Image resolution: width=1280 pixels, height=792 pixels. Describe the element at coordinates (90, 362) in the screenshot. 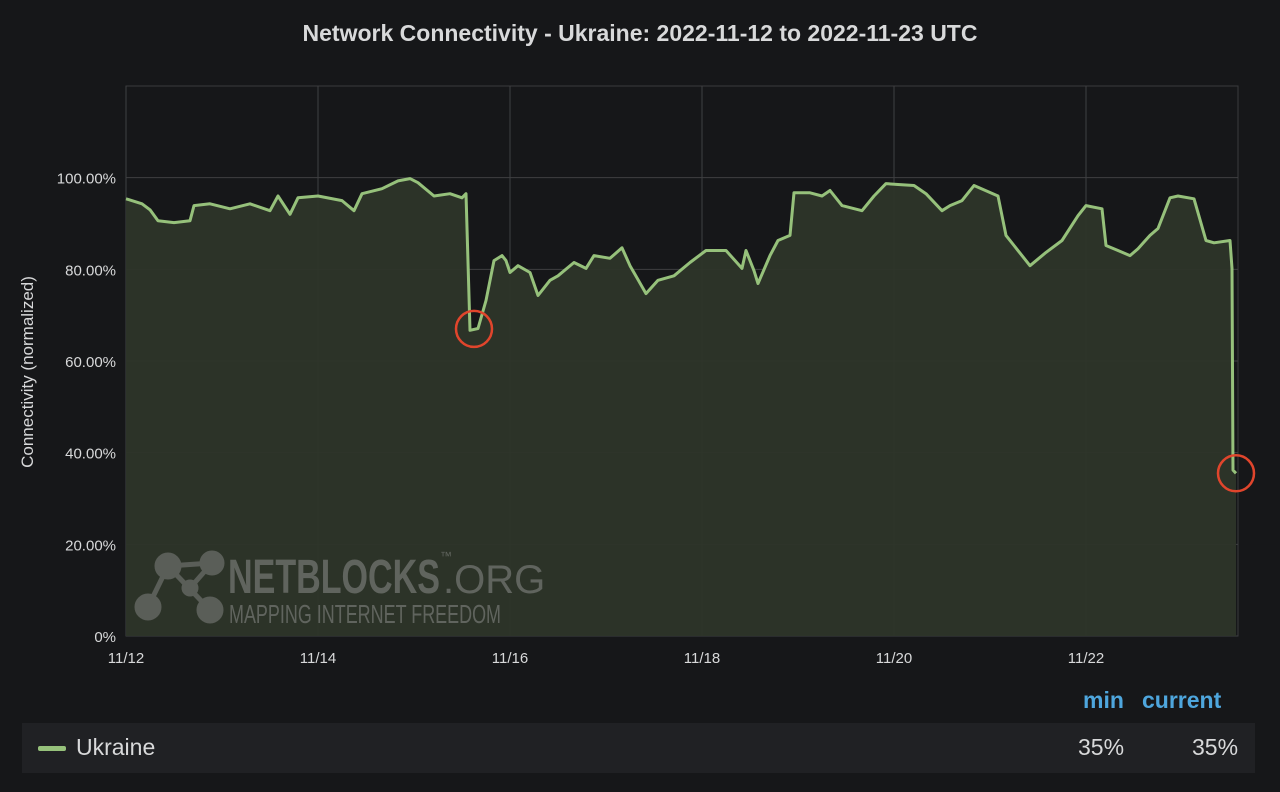

I see `y-tick-label: 60.00%` at that location.